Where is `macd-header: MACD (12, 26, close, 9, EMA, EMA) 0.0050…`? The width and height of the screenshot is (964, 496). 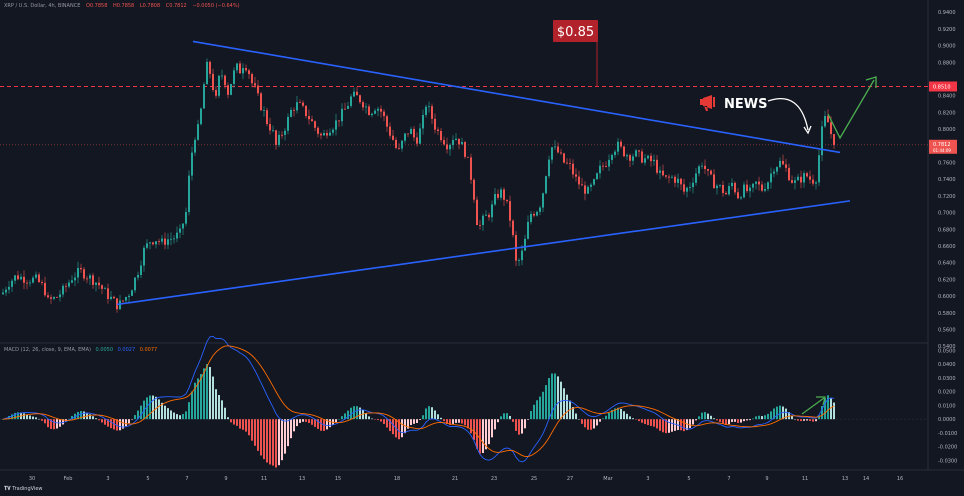 macd-header: MACD (12, 26, close, 9, EMA, EMA) 0.0050… is located at coordinates (82, 350).